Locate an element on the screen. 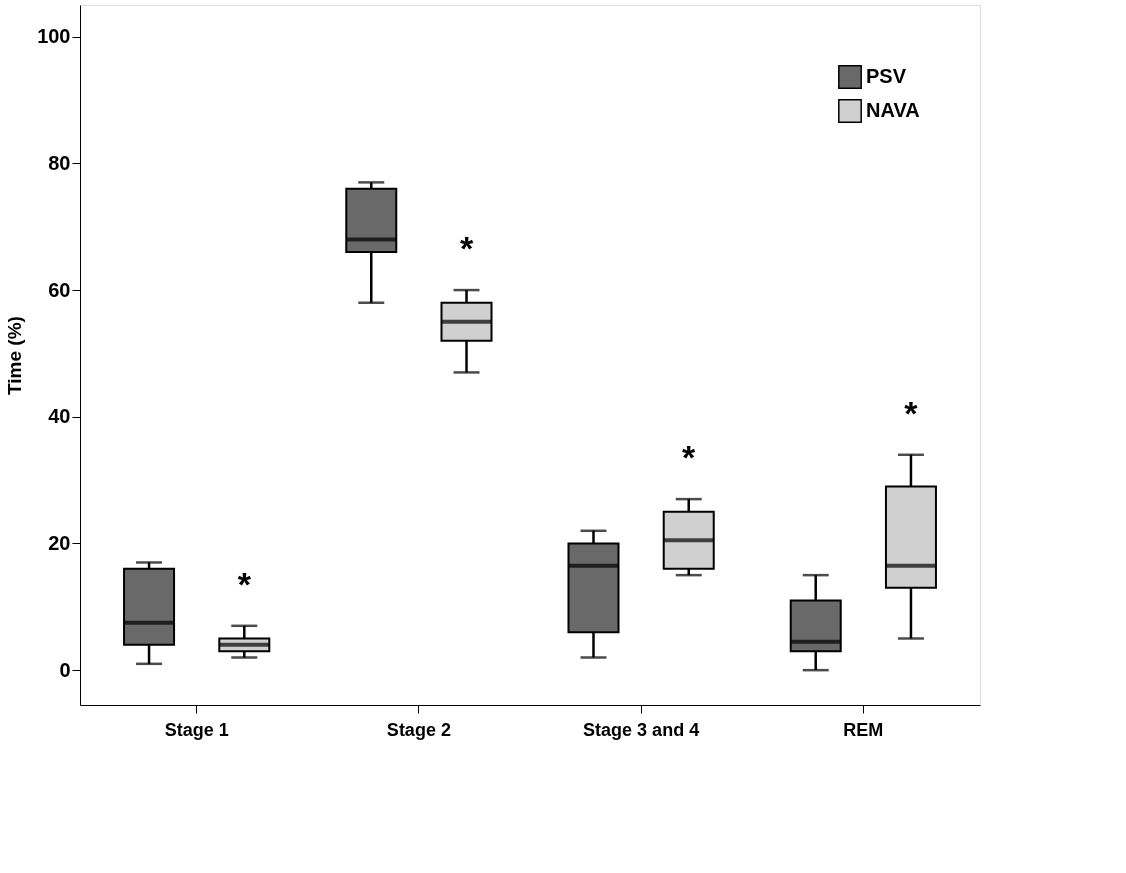  y-axis-title: Time (%) is located at coordinates (15, 355).